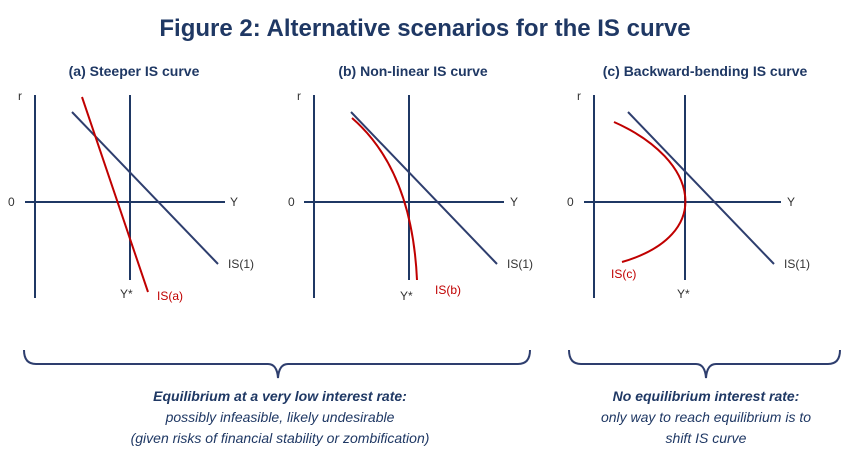  I want to click on left-caption-line1: possibly infeasible, likely undesirable, so click(280, 417).